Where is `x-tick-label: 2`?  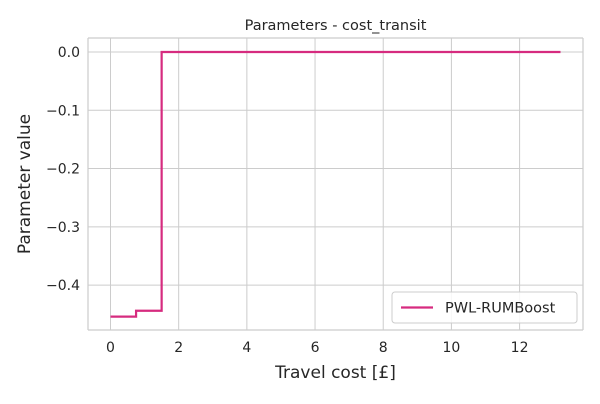 x-tick-label: 2 is located at coordinates (178, 348).